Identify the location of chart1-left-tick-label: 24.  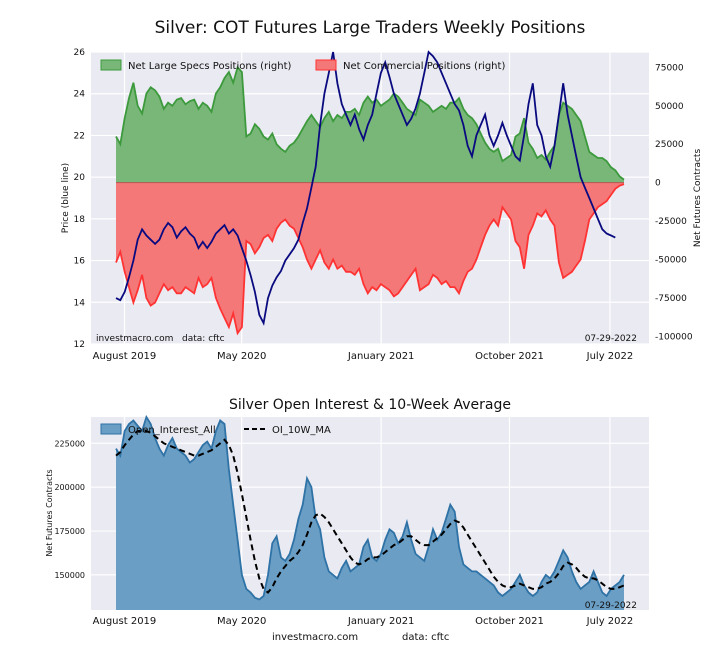
(80, 95).